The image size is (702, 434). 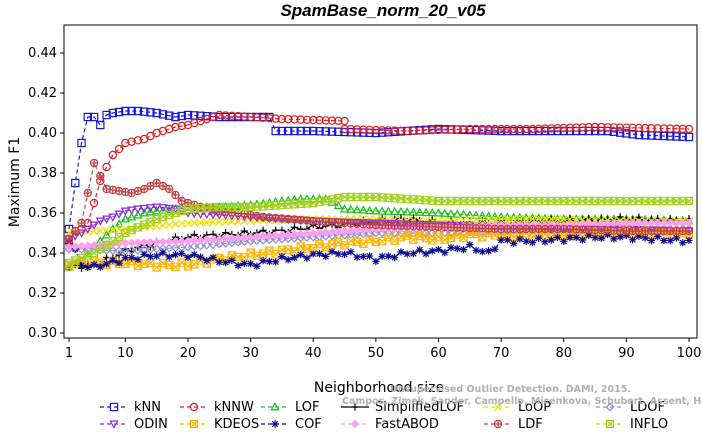 What do you see at coordinates (530, 424) in the screenshot?
I see `legend-label: LDF` at bounding box center [530, 424].